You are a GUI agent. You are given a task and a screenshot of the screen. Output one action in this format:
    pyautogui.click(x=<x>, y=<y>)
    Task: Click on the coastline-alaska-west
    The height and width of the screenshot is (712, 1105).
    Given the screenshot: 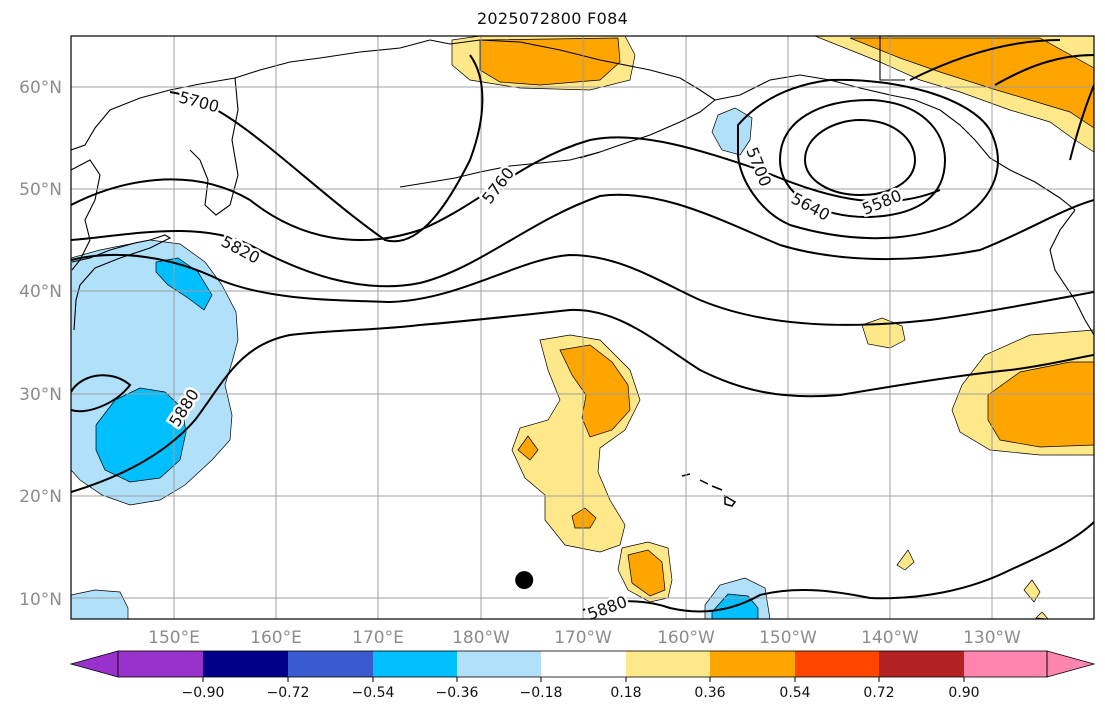 What is the action you would take?
    pyautogui.click(x=572, y=70)
    